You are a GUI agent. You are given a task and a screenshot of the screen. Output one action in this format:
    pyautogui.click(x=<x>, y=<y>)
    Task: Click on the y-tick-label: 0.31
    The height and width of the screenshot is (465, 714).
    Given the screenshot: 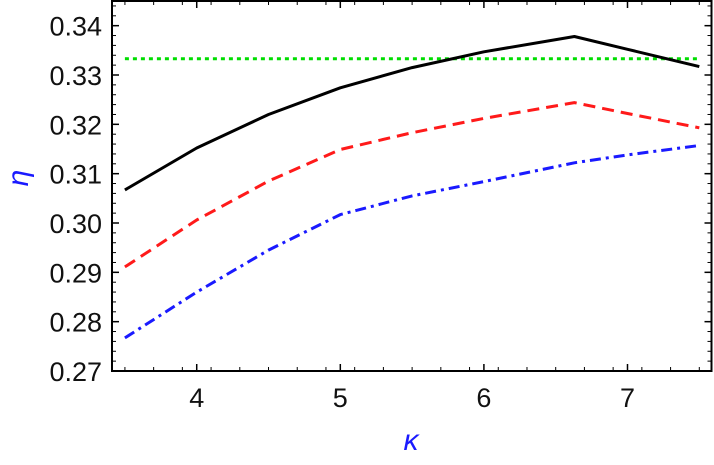 What is the action you would take?
    pyautogui.click(x=75, y=175)
    